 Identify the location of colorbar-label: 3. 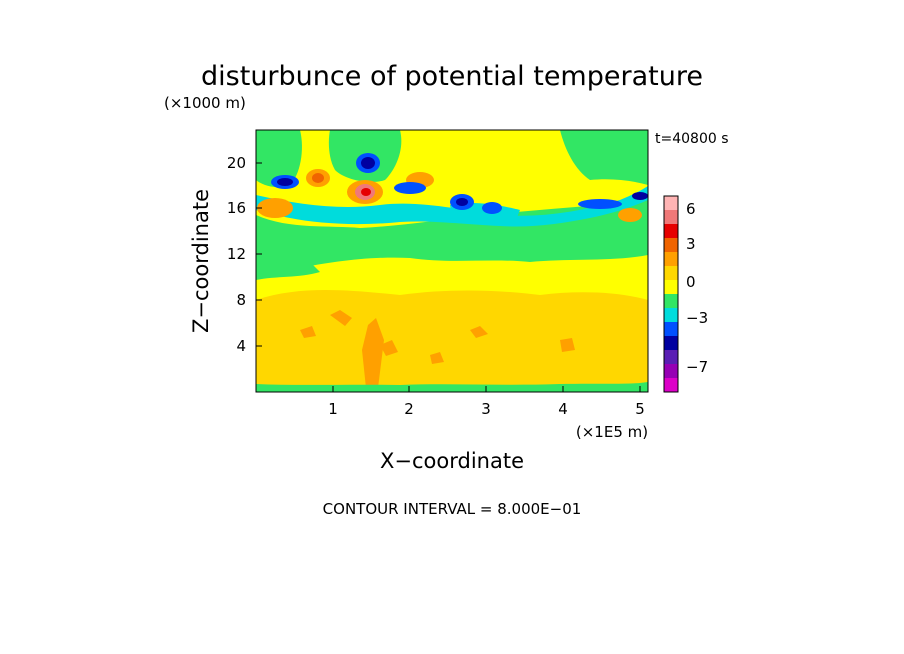
(691, 244).